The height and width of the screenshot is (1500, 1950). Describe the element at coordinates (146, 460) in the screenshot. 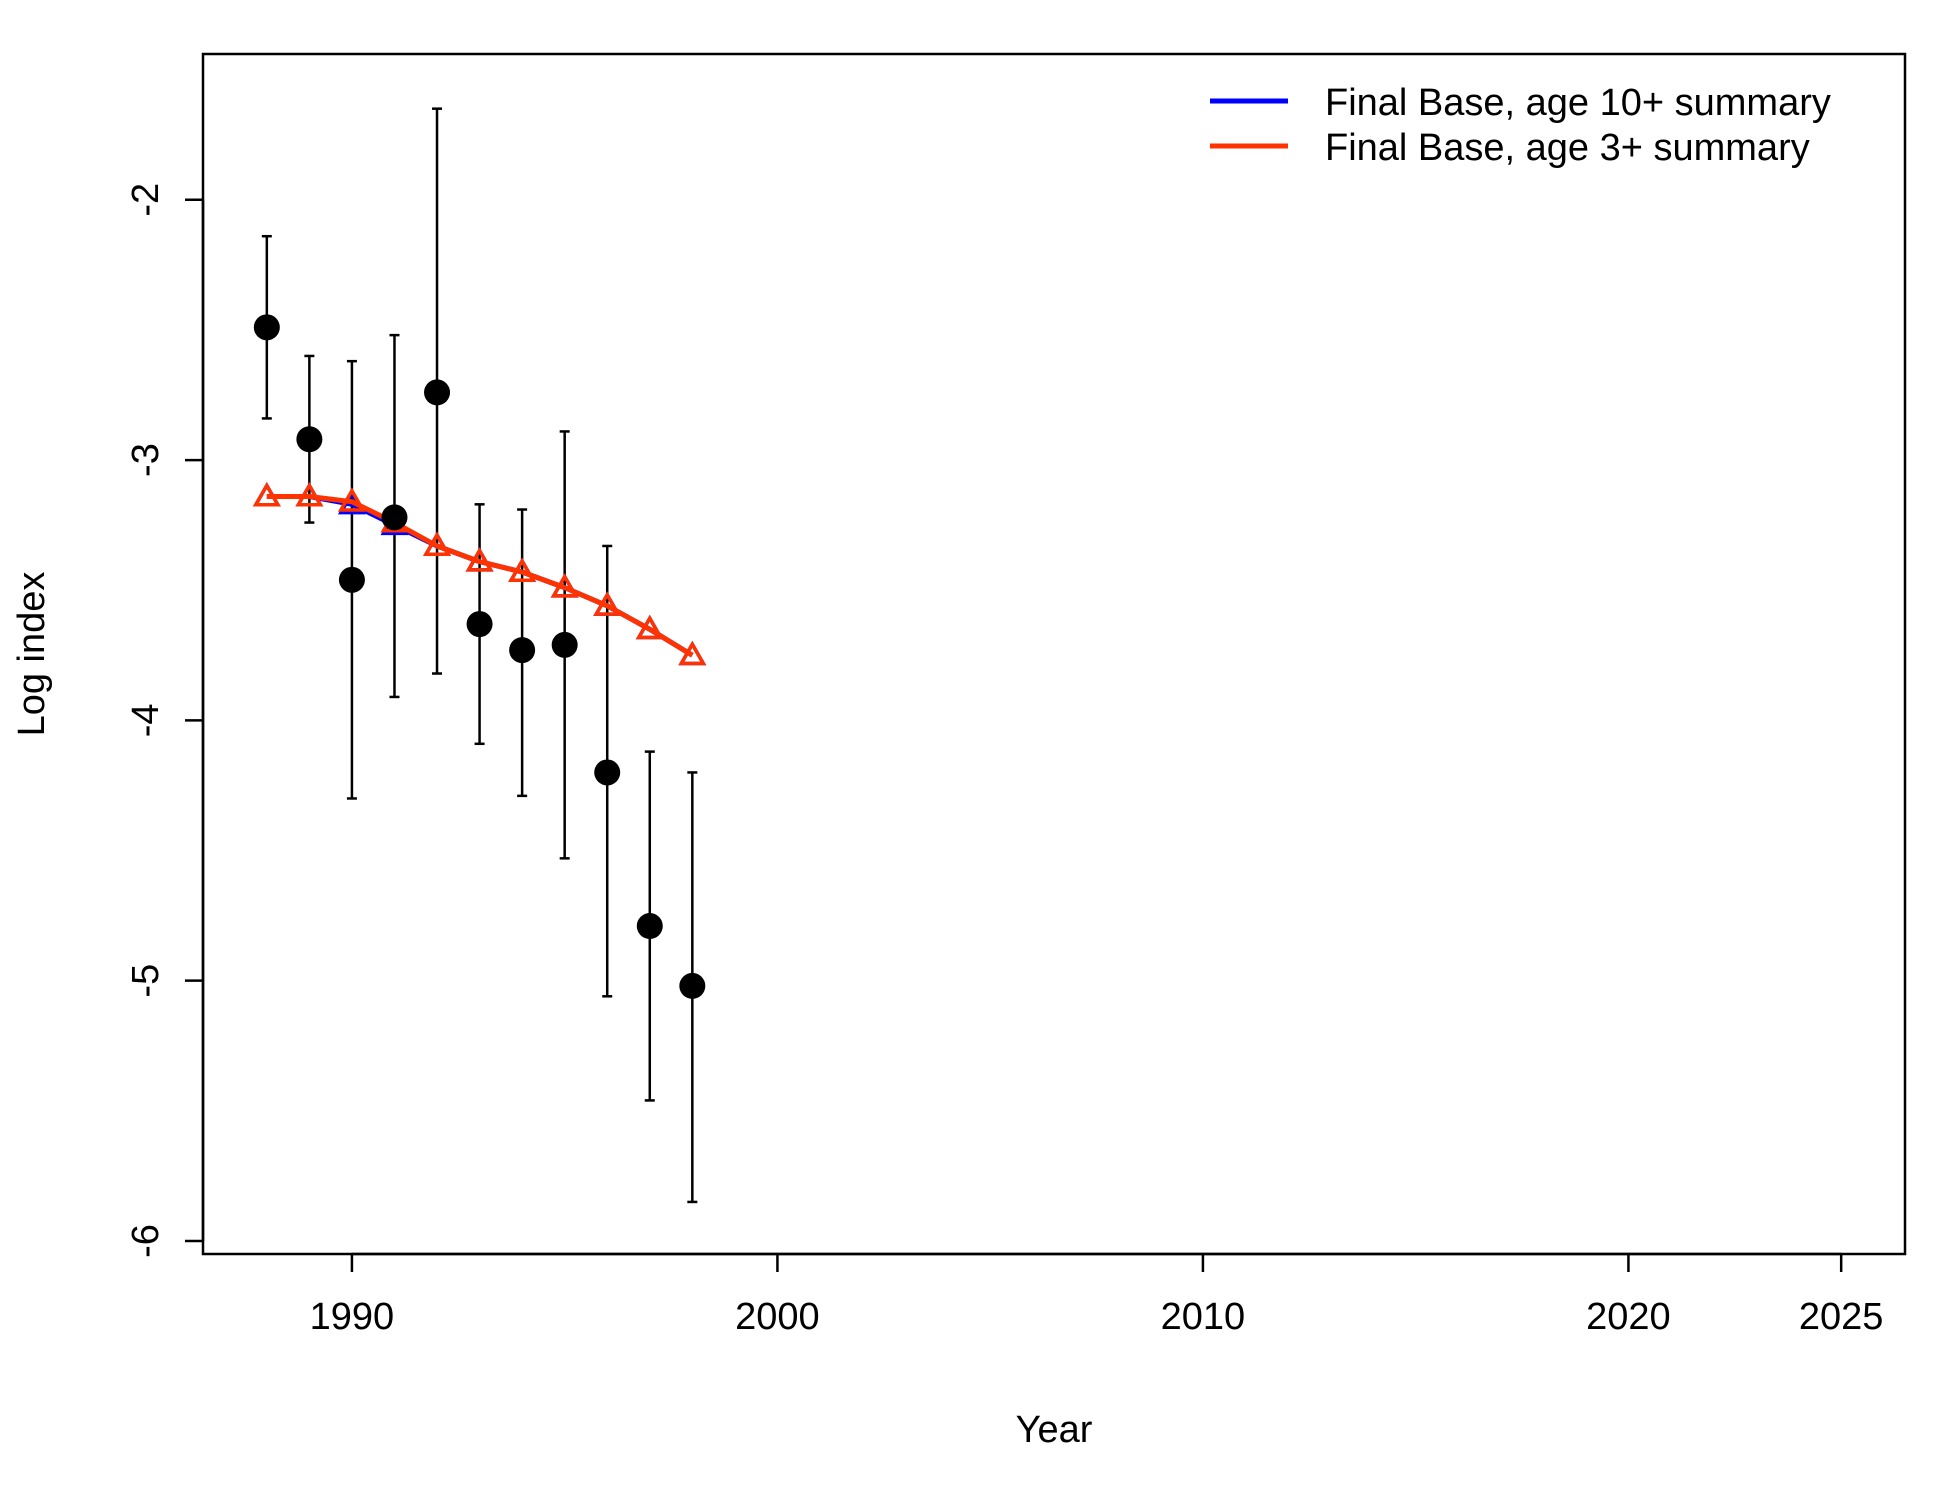

I see `y-tick-label: -3` at that location.